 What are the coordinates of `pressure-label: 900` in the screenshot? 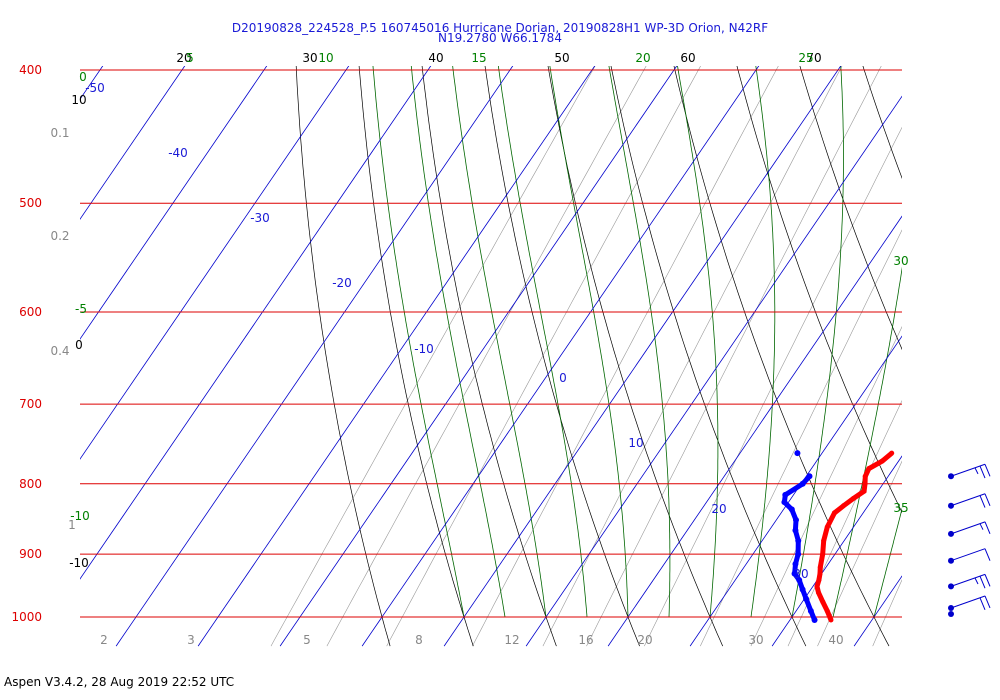 It's located at (30, 554).